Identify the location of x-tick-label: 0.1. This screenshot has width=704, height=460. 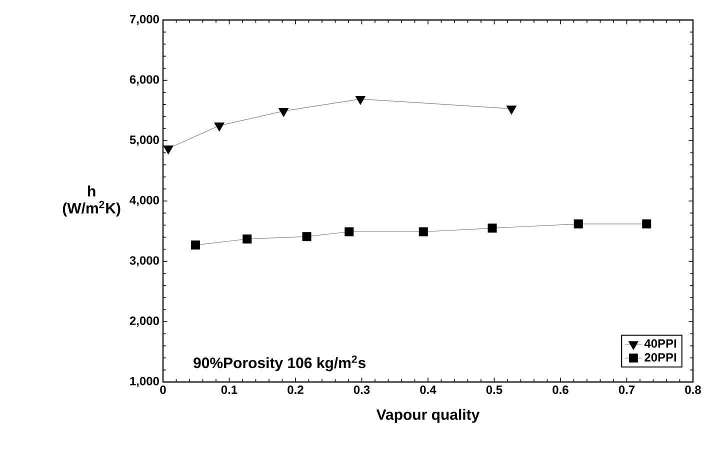
(229, 390).